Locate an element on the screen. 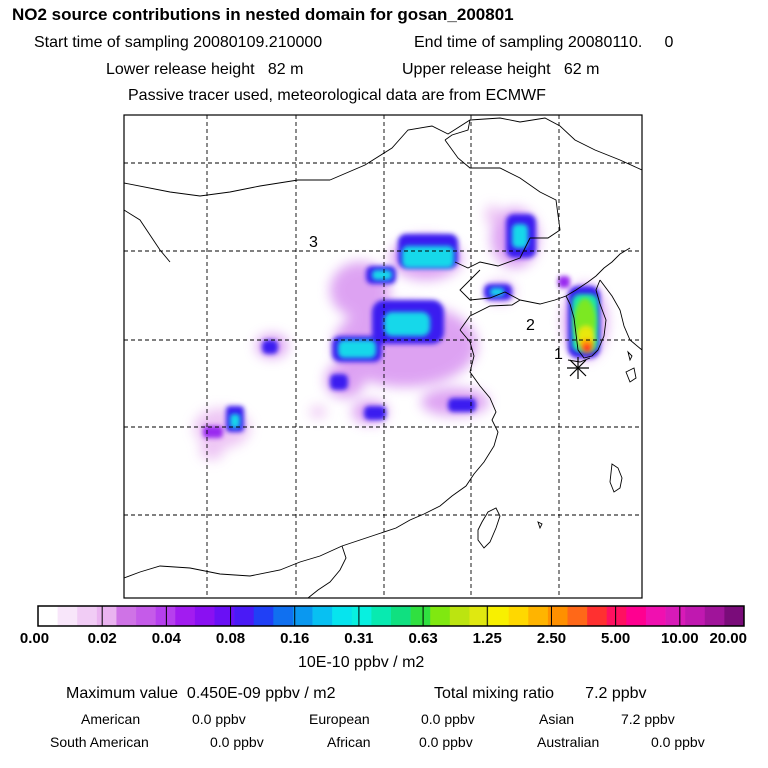 The height and width of the screenshot is (768, 768). region-name-australian: Australian is located at coordinates (568, 742).